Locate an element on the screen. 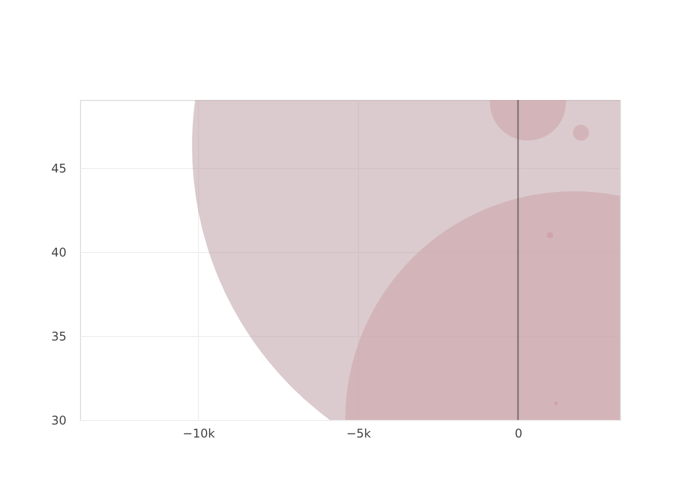  y-tick-label: 30 is located at coordinates (58, 421).